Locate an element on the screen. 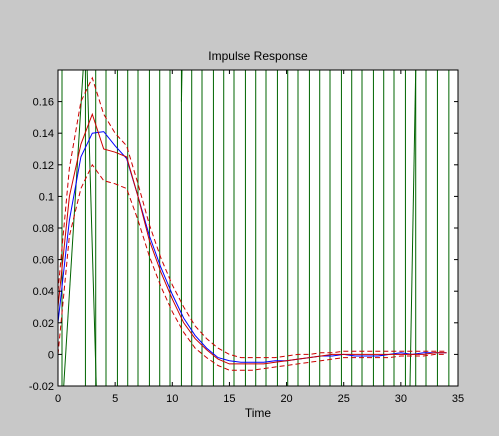 The height and width of the screenshot is (436, 499). x-tick-label: 35 is located at coordinates (458, 399).